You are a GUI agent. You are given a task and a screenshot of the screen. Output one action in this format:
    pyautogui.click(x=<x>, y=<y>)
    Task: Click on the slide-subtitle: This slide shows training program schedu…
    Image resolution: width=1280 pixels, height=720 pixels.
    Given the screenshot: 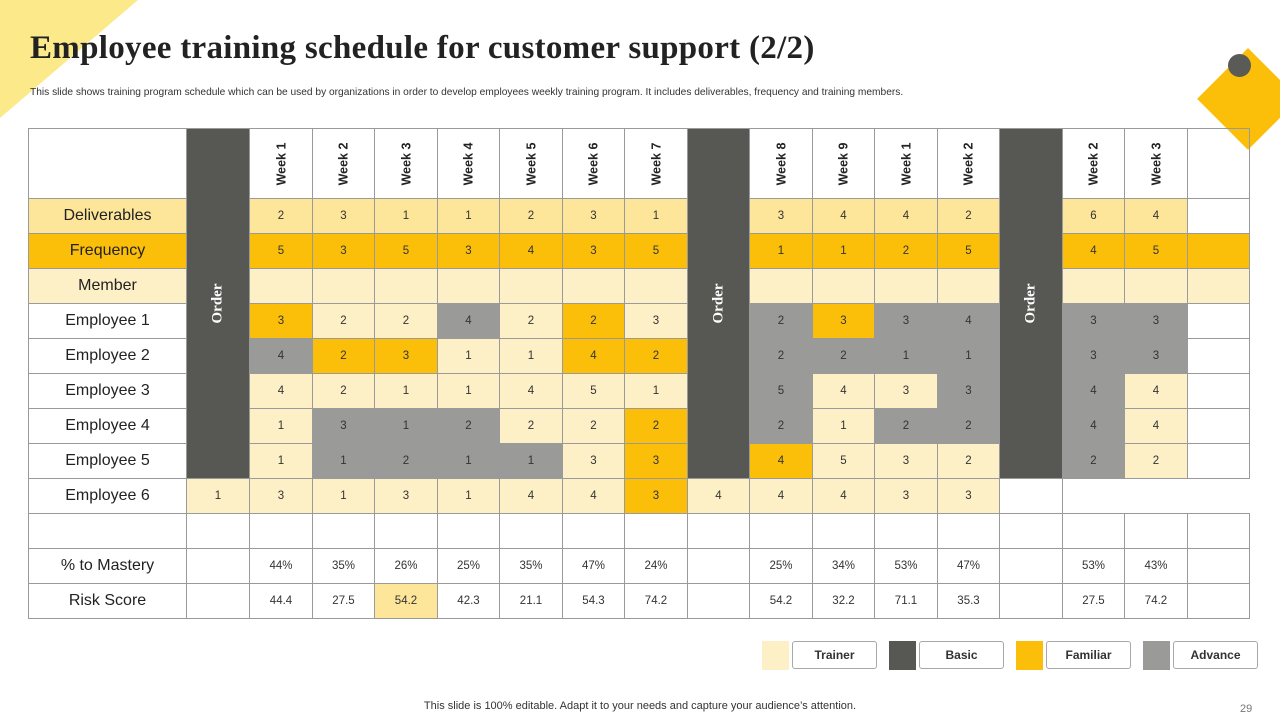 What is the action you would take?
    pyautogui.click(x=467, y=92)
    